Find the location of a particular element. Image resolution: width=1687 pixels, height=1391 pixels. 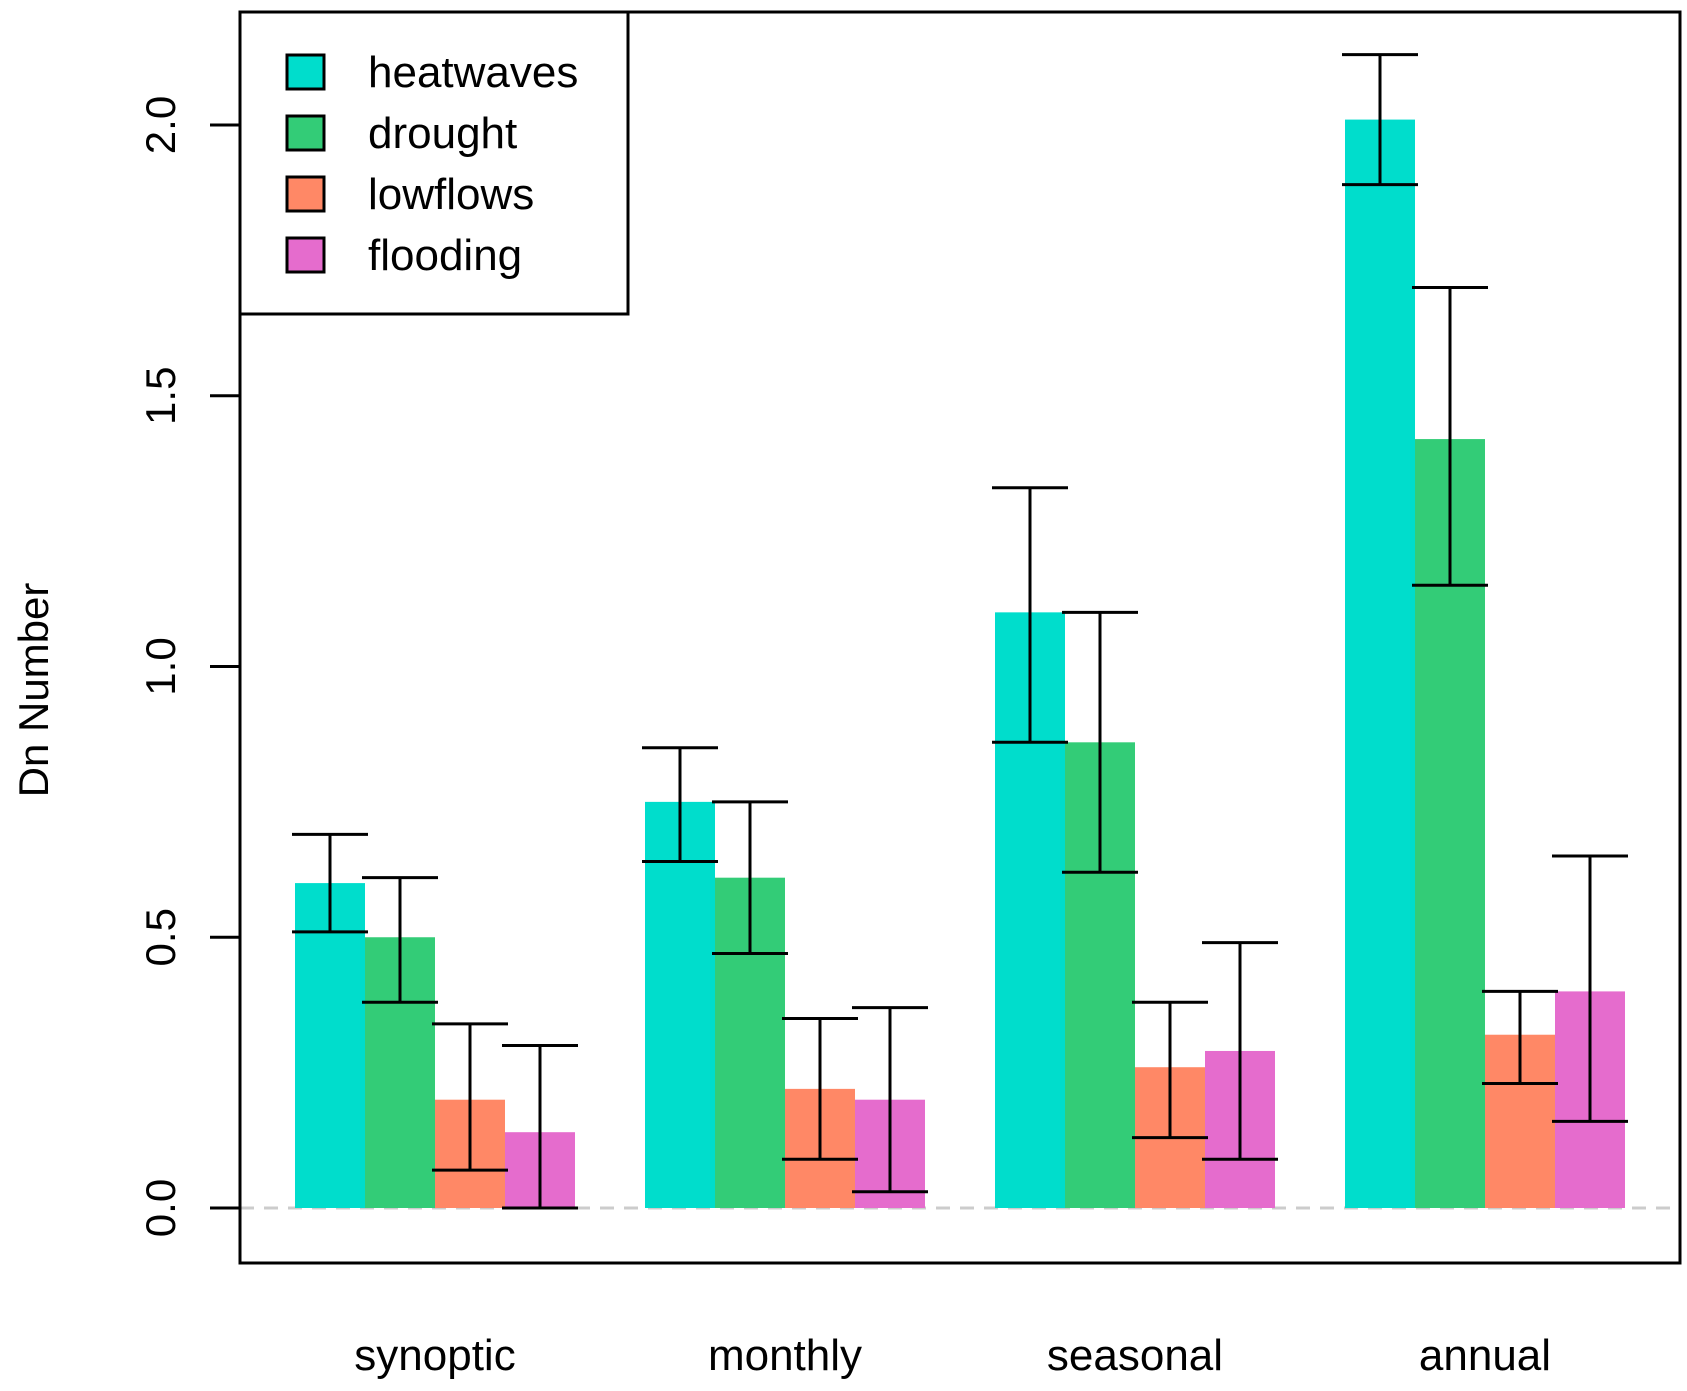

legend-swatch-drought is located at coordinates (305, 133).